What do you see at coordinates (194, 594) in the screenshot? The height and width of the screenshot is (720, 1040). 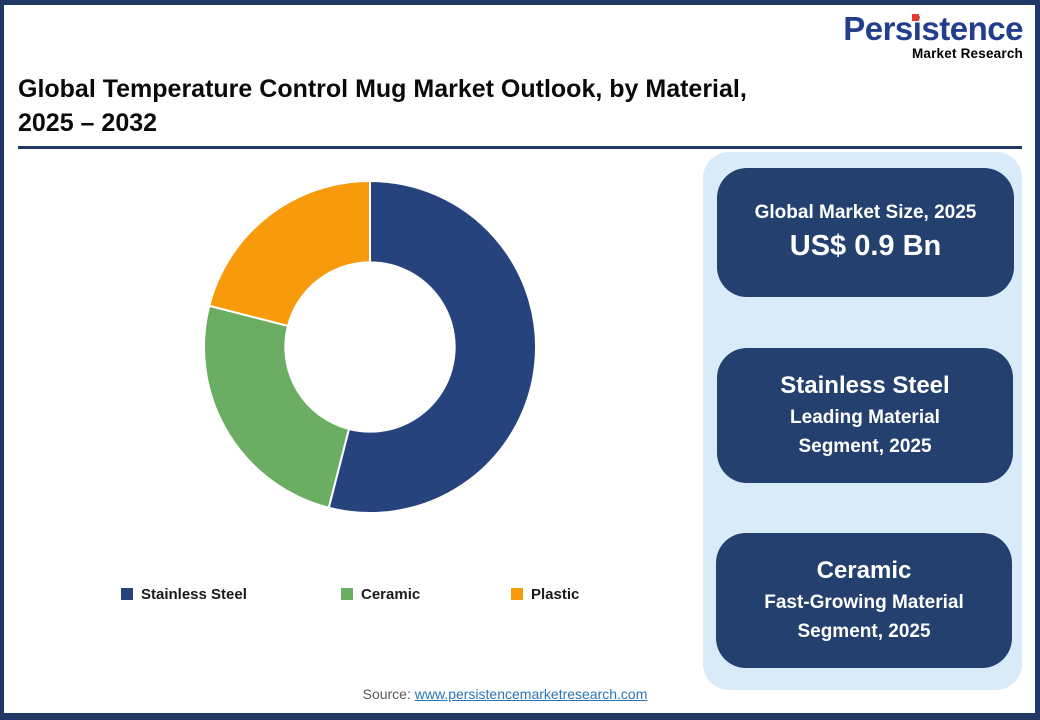 I see `legend-label: Stainless Steel` at bounding box center [194, 594].